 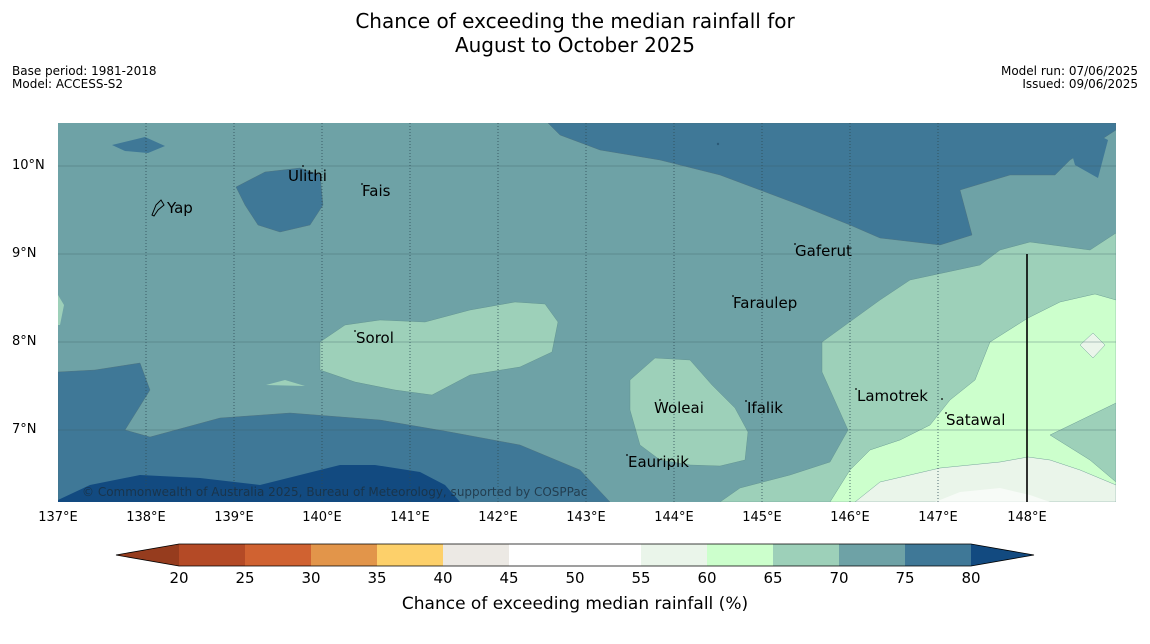 What do you see at coordinates (773, 578) in the screenshot?
I see `colorbar-tick-65: 65` at bounding box center [773, 578].